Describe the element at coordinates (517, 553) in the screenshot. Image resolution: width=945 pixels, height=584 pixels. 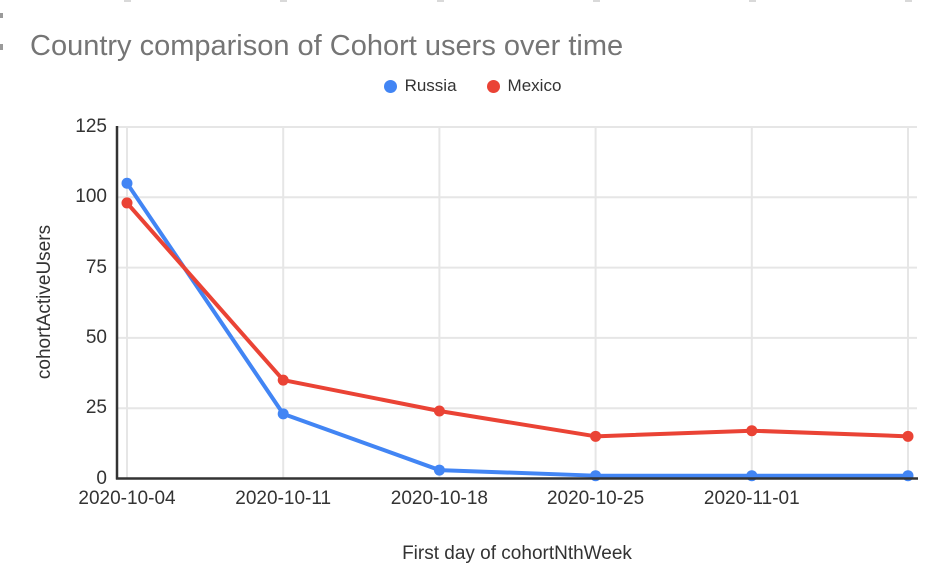
I see `x-axis-title: First day of cohortNthWeek` at that location.